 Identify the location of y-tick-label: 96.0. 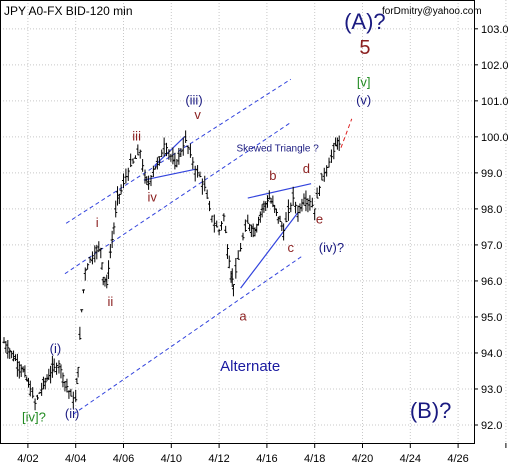
(491, 282).